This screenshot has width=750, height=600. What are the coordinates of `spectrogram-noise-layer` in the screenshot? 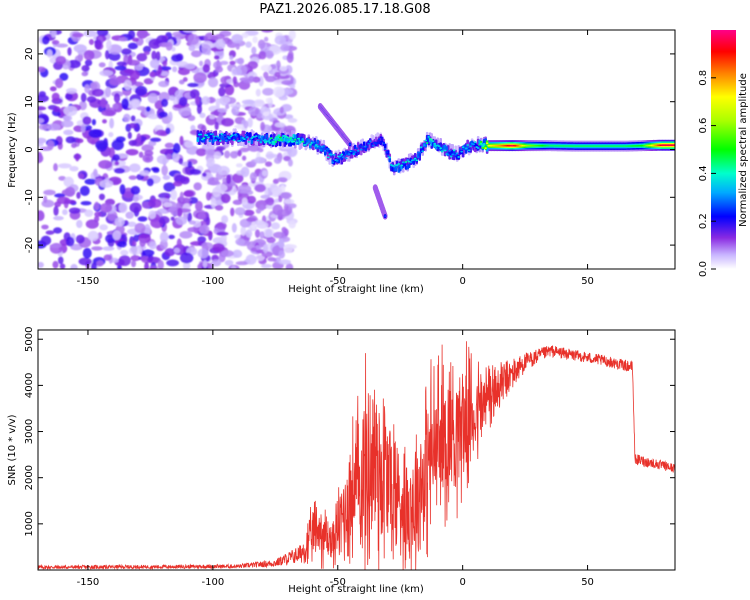 It's located at (168, 149).